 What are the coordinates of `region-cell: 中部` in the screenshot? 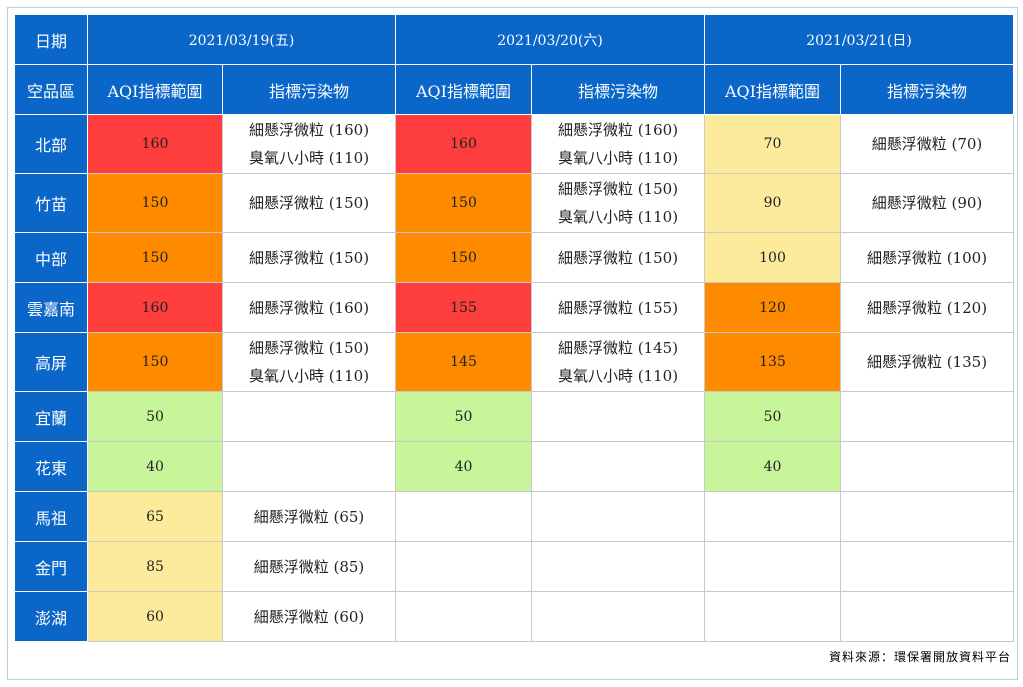 It's located at (51, 257).